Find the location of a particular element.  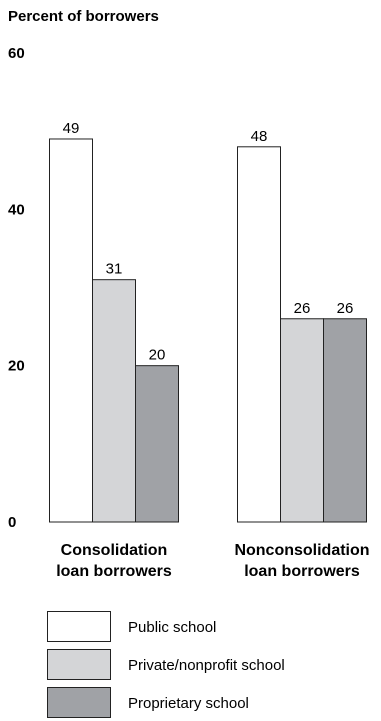

legend-label-2: Private/nonprofit school is located at coordinates (206, 665).